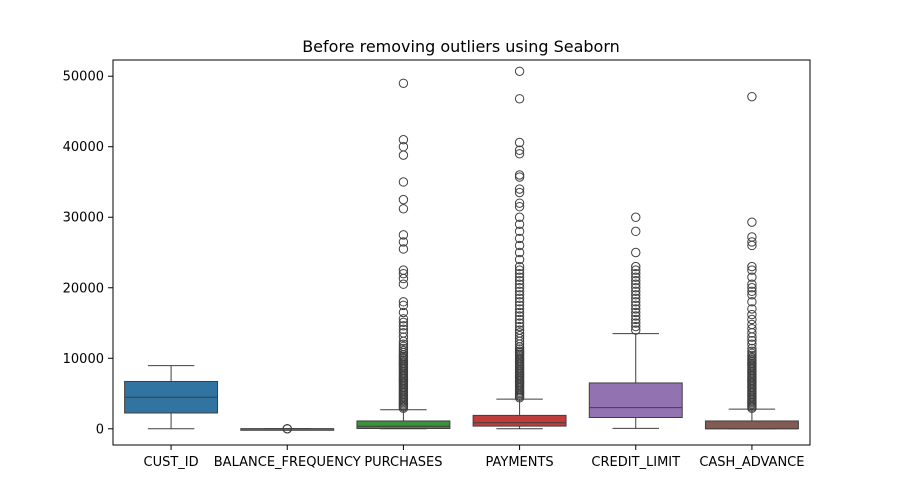 Image resolution: width=900 pixels, height=500 pixels. I want to click on y-axis: 0 10000 20000 30000 40000 50000, so click(88, 253).